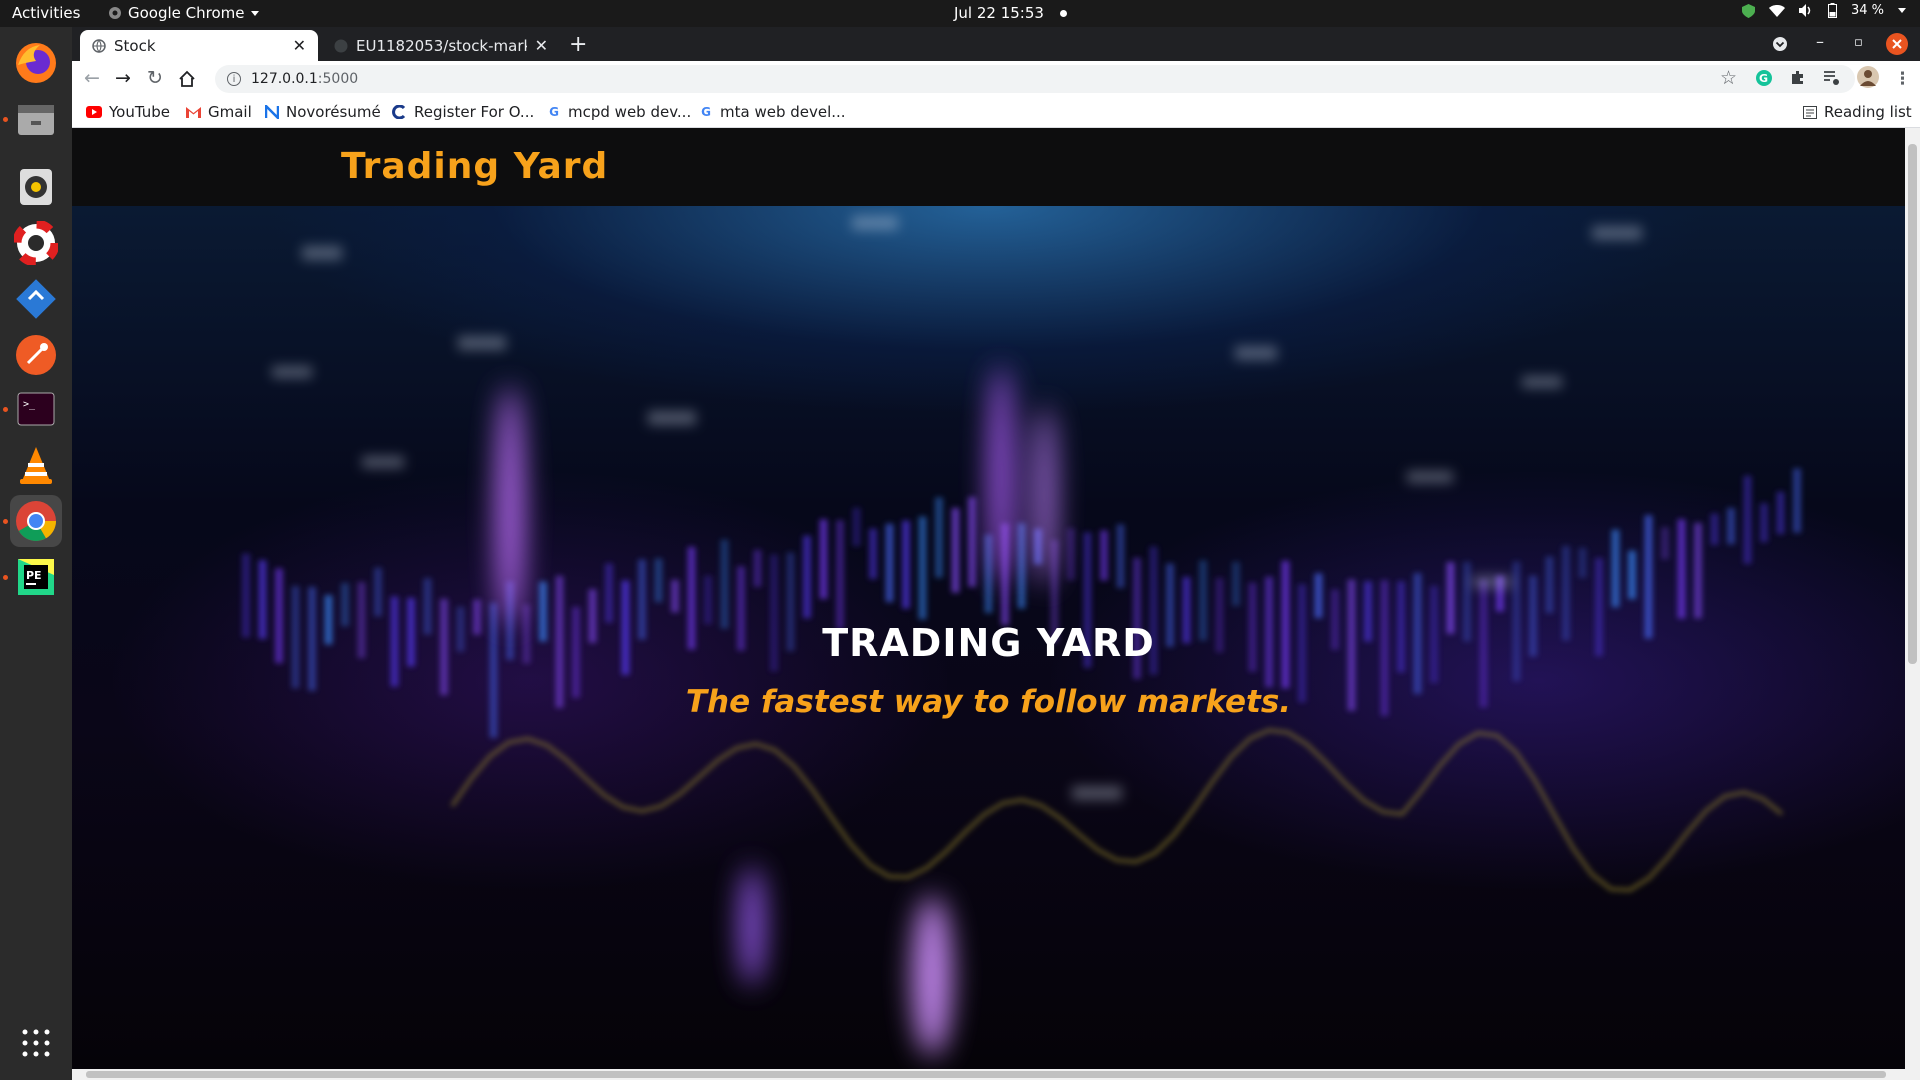 Image resolution: width=1920 pixels, height=1080 pixels. What do you see at coordinates (234, 79) in the screenshot?
I see `site-info-icon: i` at bounding box center [234, 79].